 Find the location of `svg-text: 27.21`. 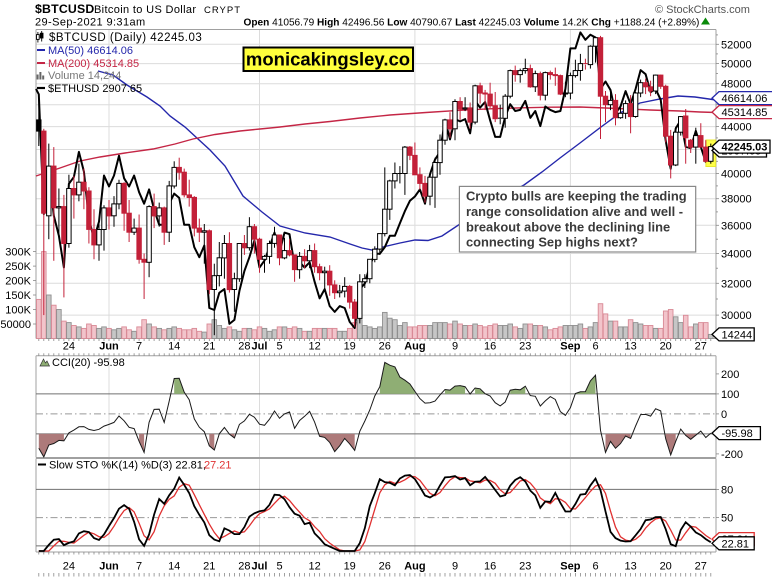

svg-text: 27.21 is located at coordinates (218, 466).